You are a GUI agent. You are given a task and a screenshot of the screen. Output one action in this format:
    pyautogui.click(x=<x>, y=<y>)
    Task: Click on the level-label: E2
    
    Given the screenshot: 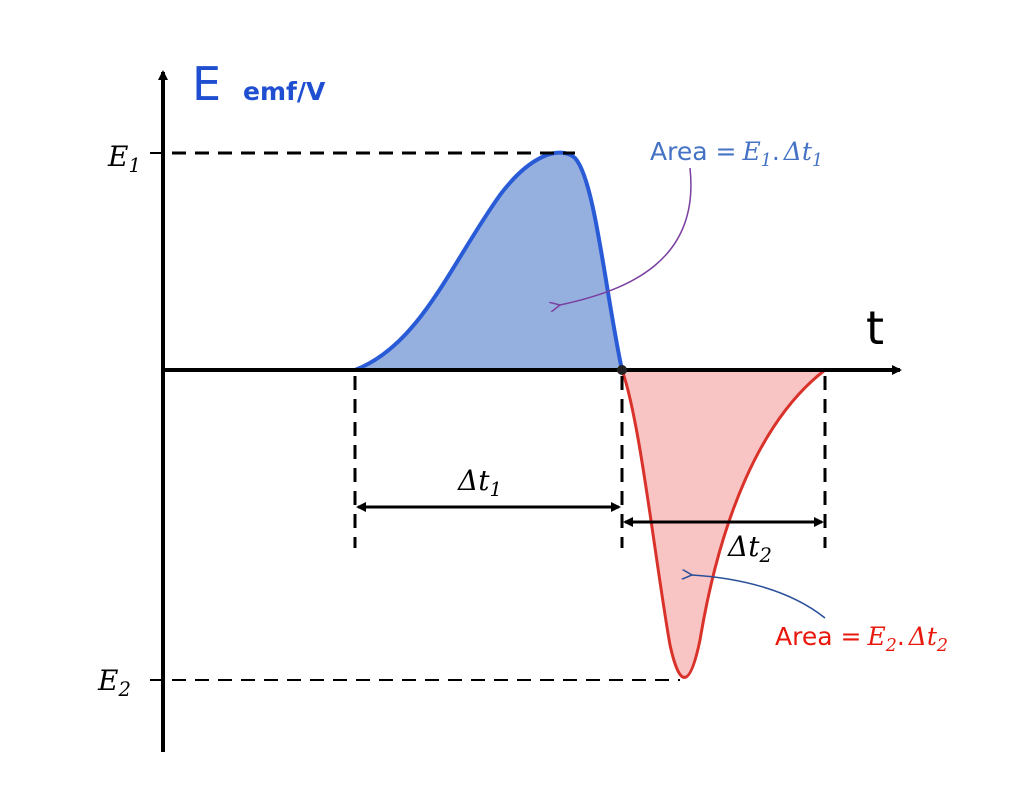 What is the action you would take?
    pyautogui.click(x=114, y=682)
    